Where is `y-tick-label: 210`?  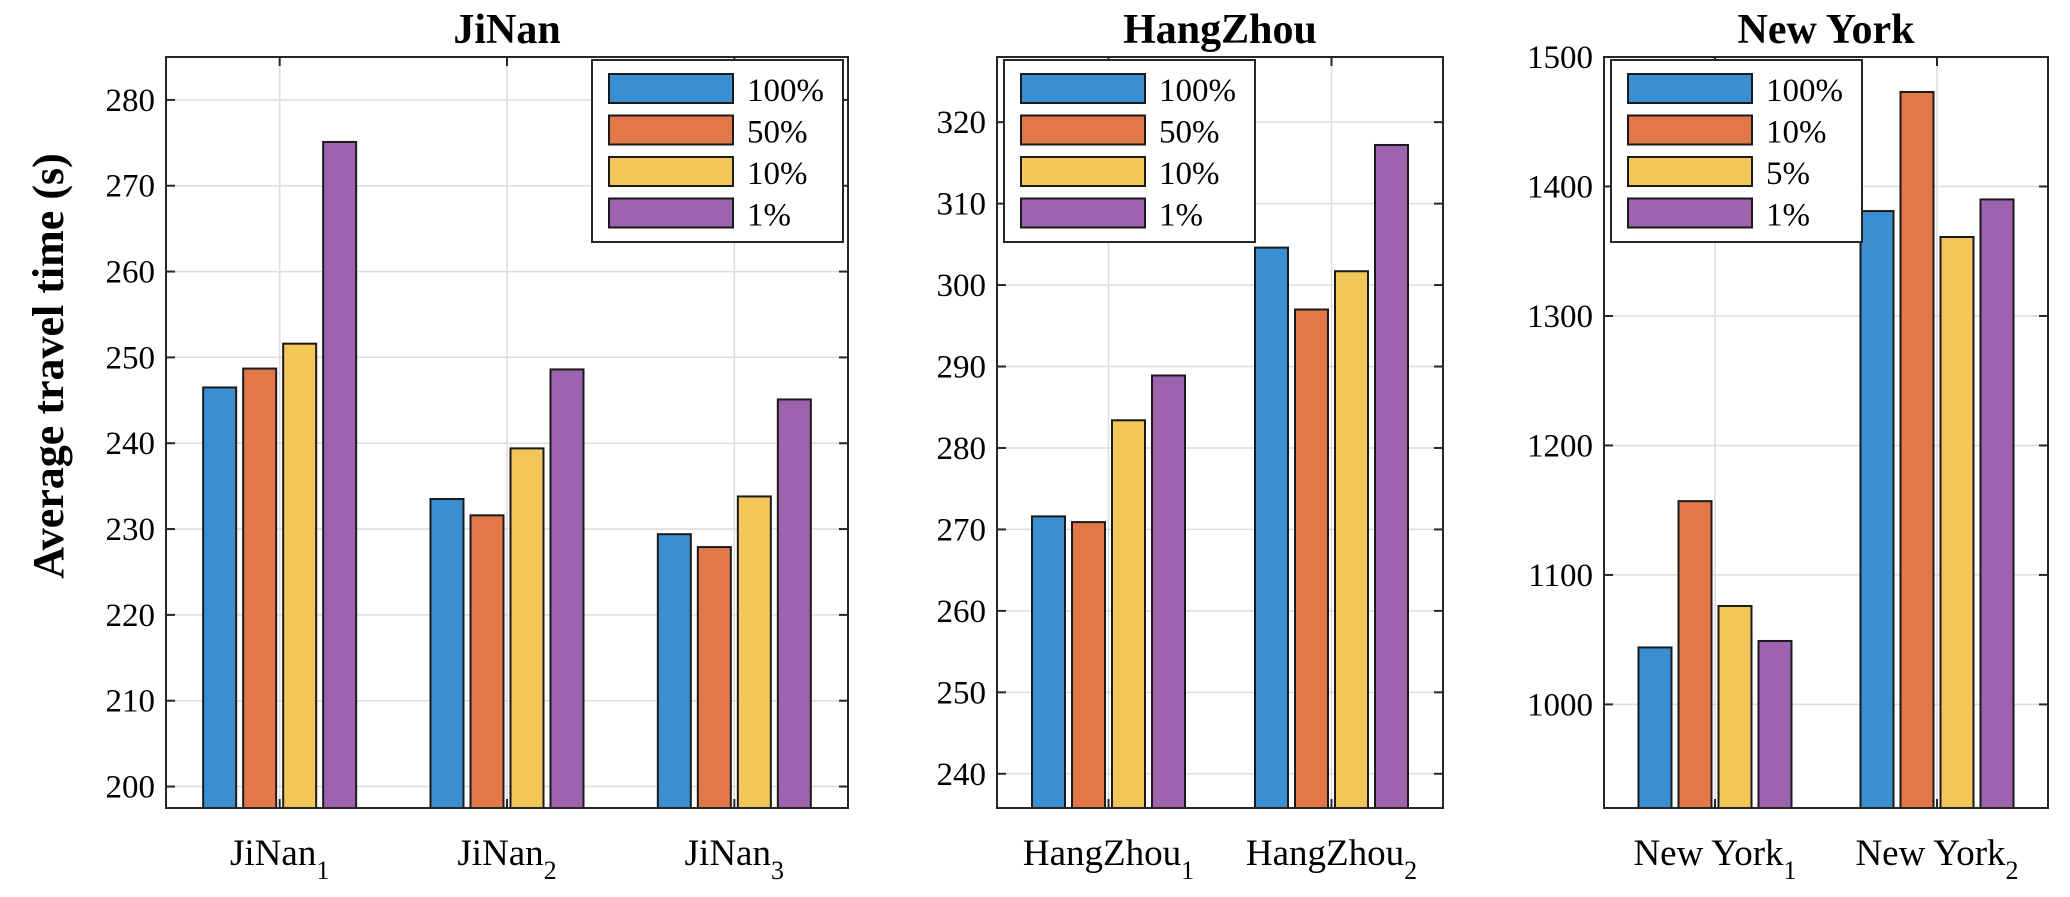
y-tick-label: 210 is located at coordinates (131, 702).